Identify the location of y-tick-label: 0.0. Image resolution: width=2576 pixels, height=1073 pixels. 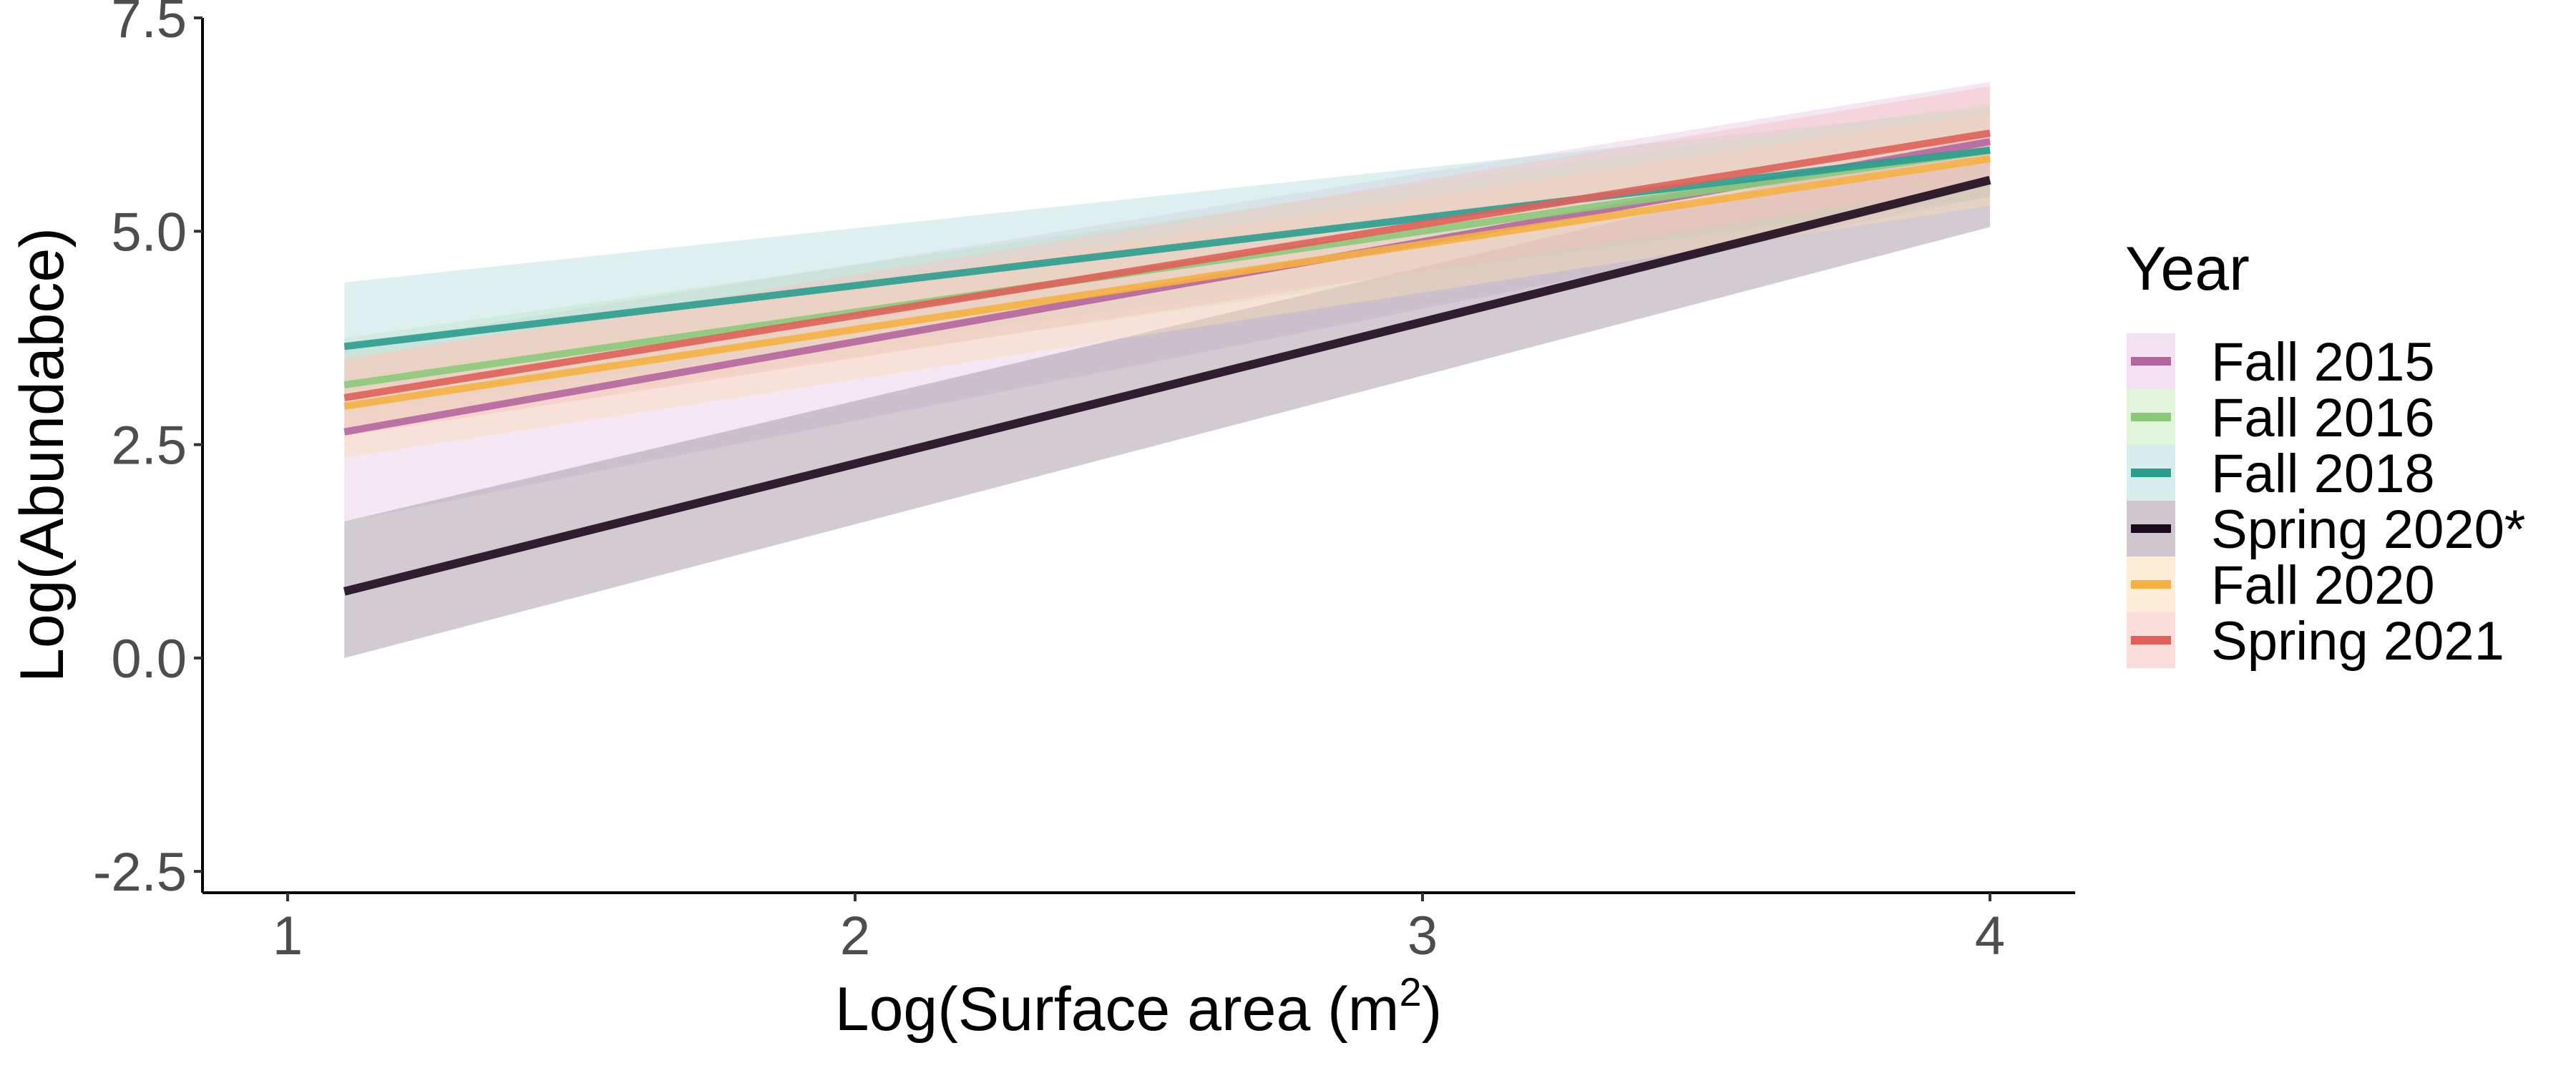
(149, 659).